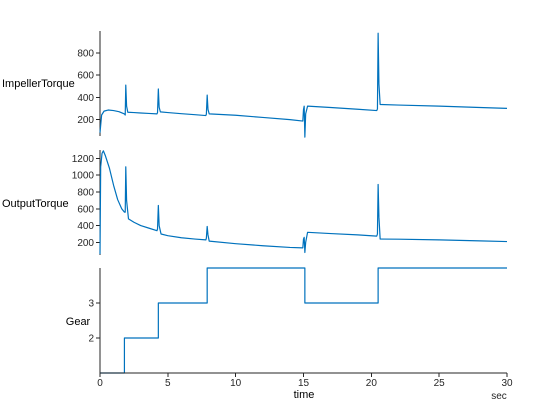 This screenshot has width=560, height=420. What do you see at coordinates (85, 209) in the screenshot?
I see `y-tick-label-2-600: 600` at bounding box center [85, 209].